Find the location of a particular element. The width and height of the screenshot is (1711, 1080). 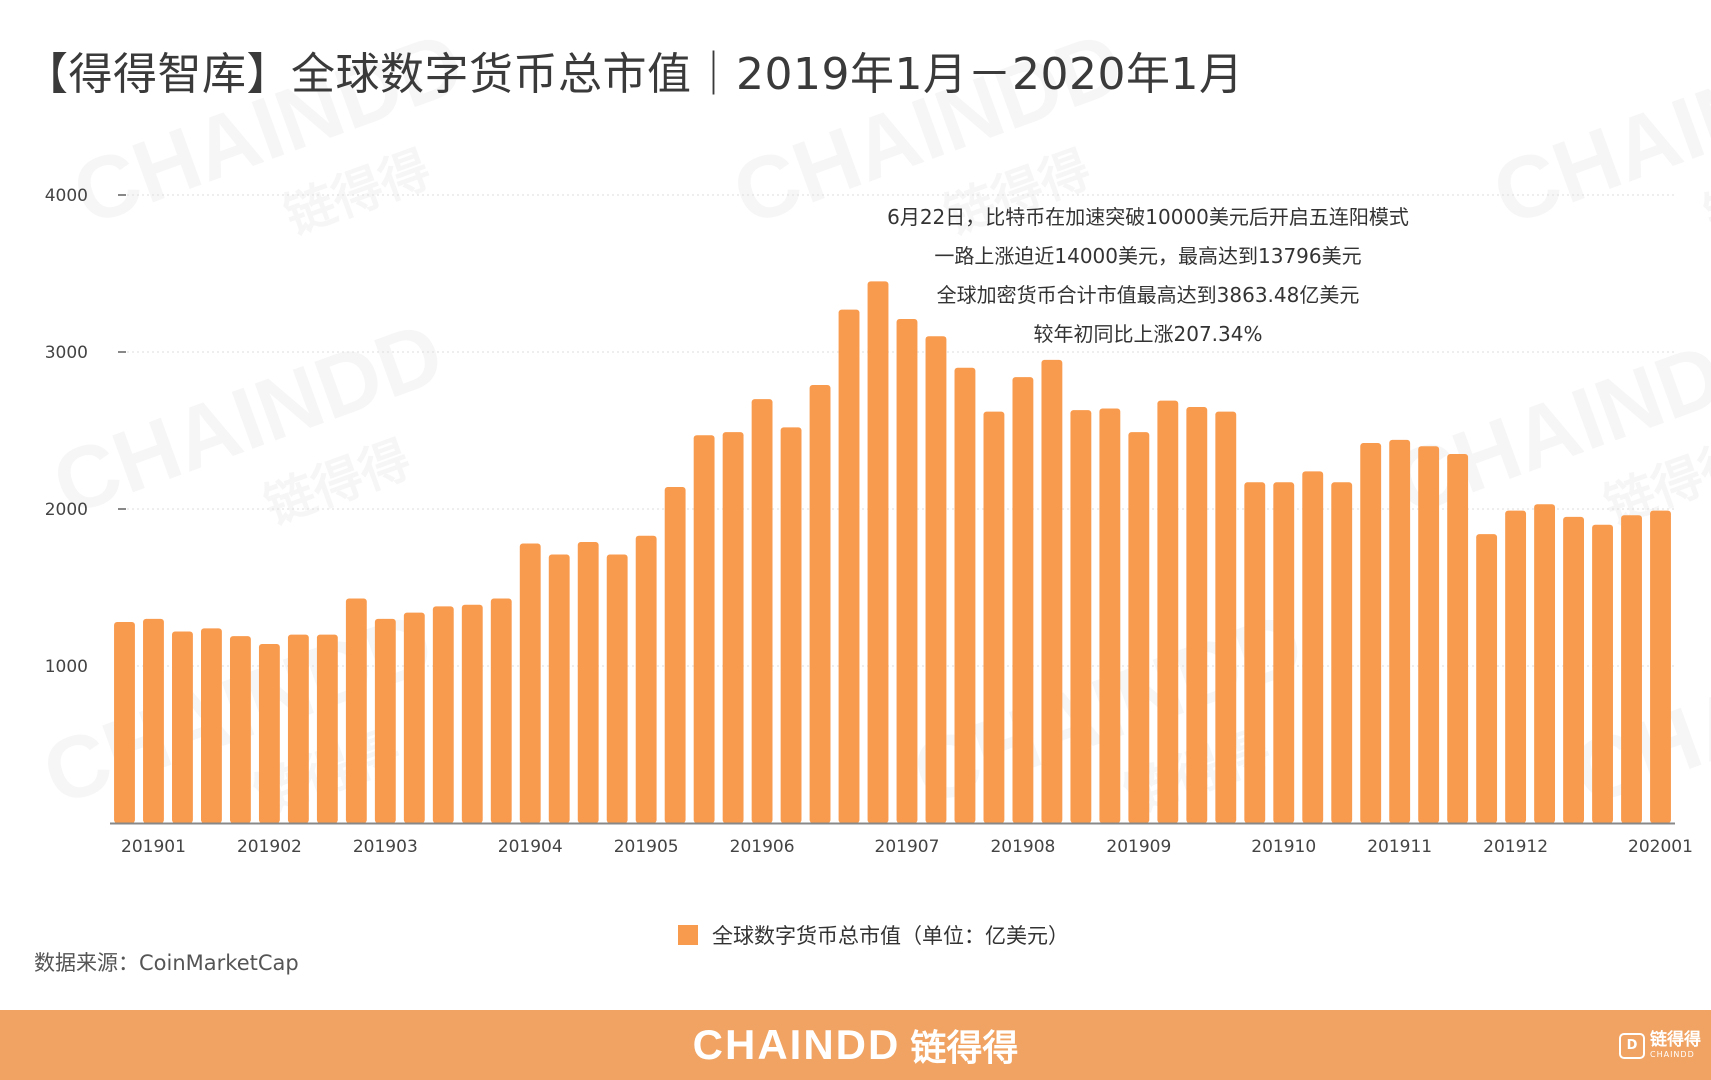

x-tick-label: 201905 is located at coordinates (646, 847).